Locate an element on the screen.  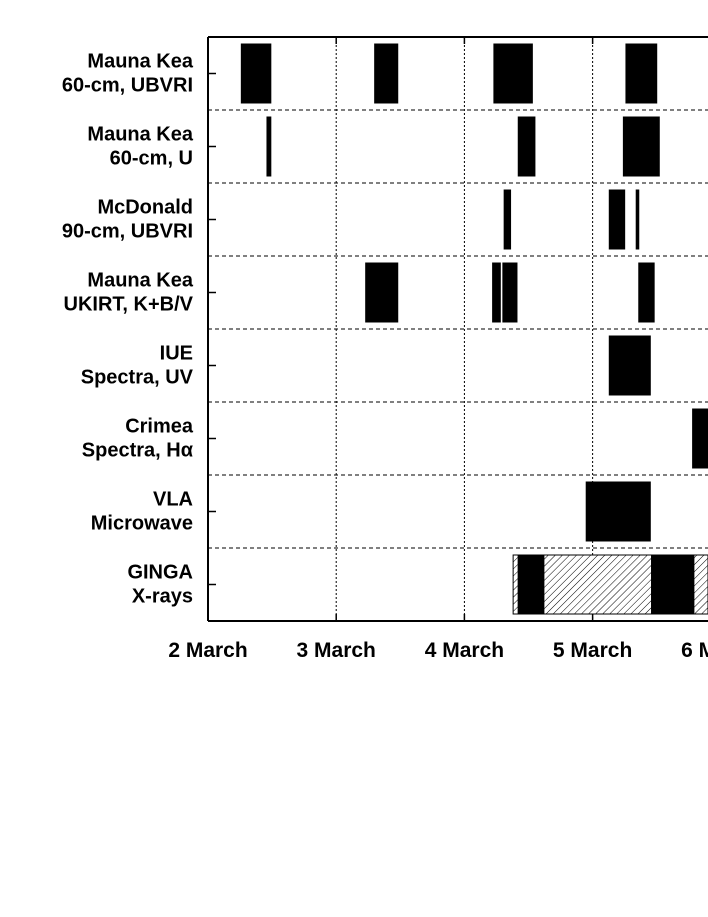
row-label-line: UKIRT, K+B/V is located at coordinates (129, 305).